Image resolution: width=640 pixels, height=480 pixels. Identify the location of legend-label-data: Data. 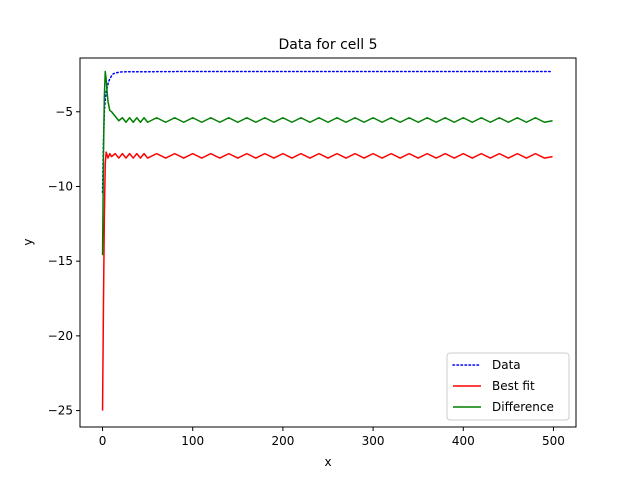
(506, 365).